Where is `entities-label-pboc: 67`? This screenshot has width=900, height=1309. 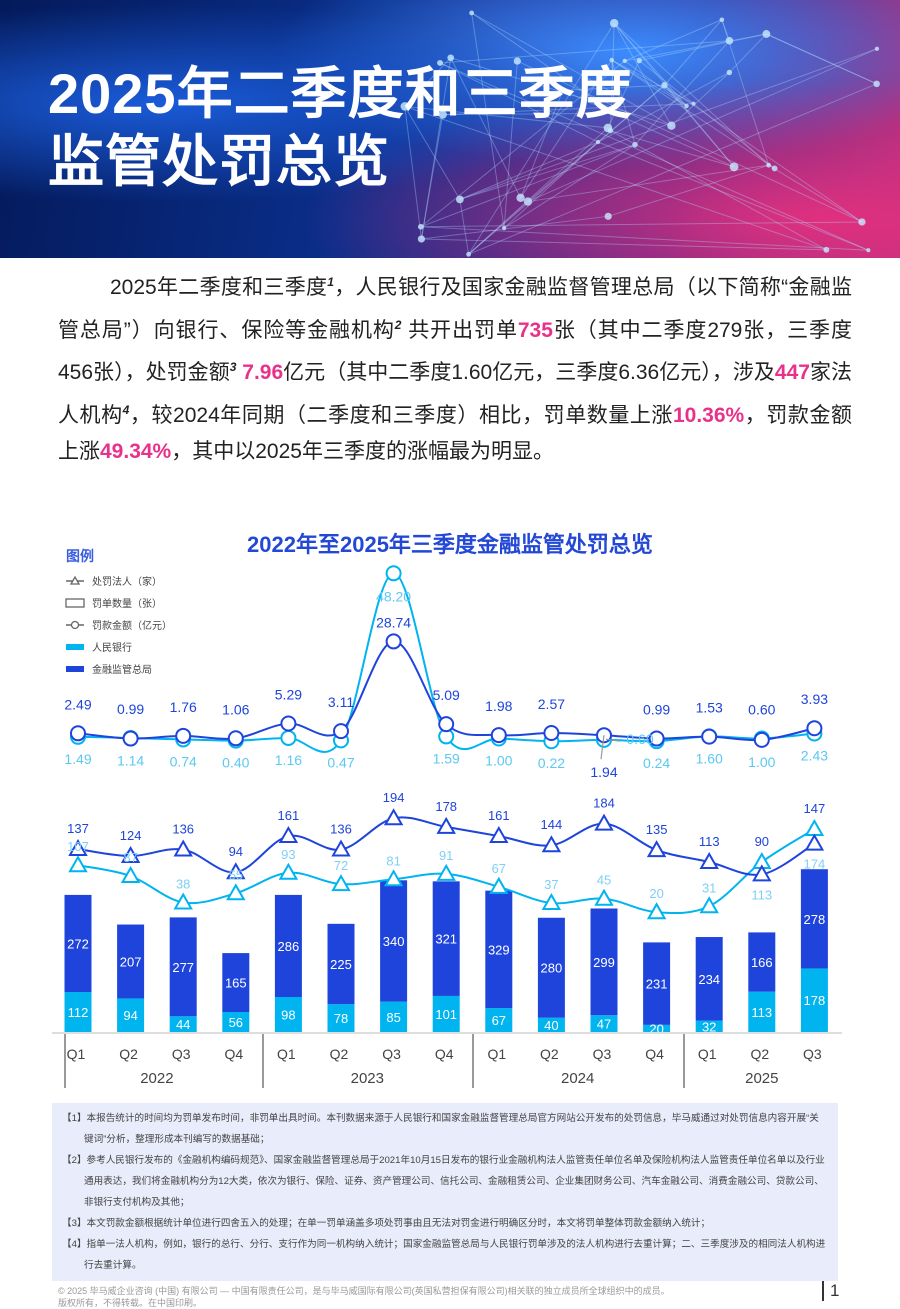 entities-label-pboc: 67 is located at coordinates (499, 868).